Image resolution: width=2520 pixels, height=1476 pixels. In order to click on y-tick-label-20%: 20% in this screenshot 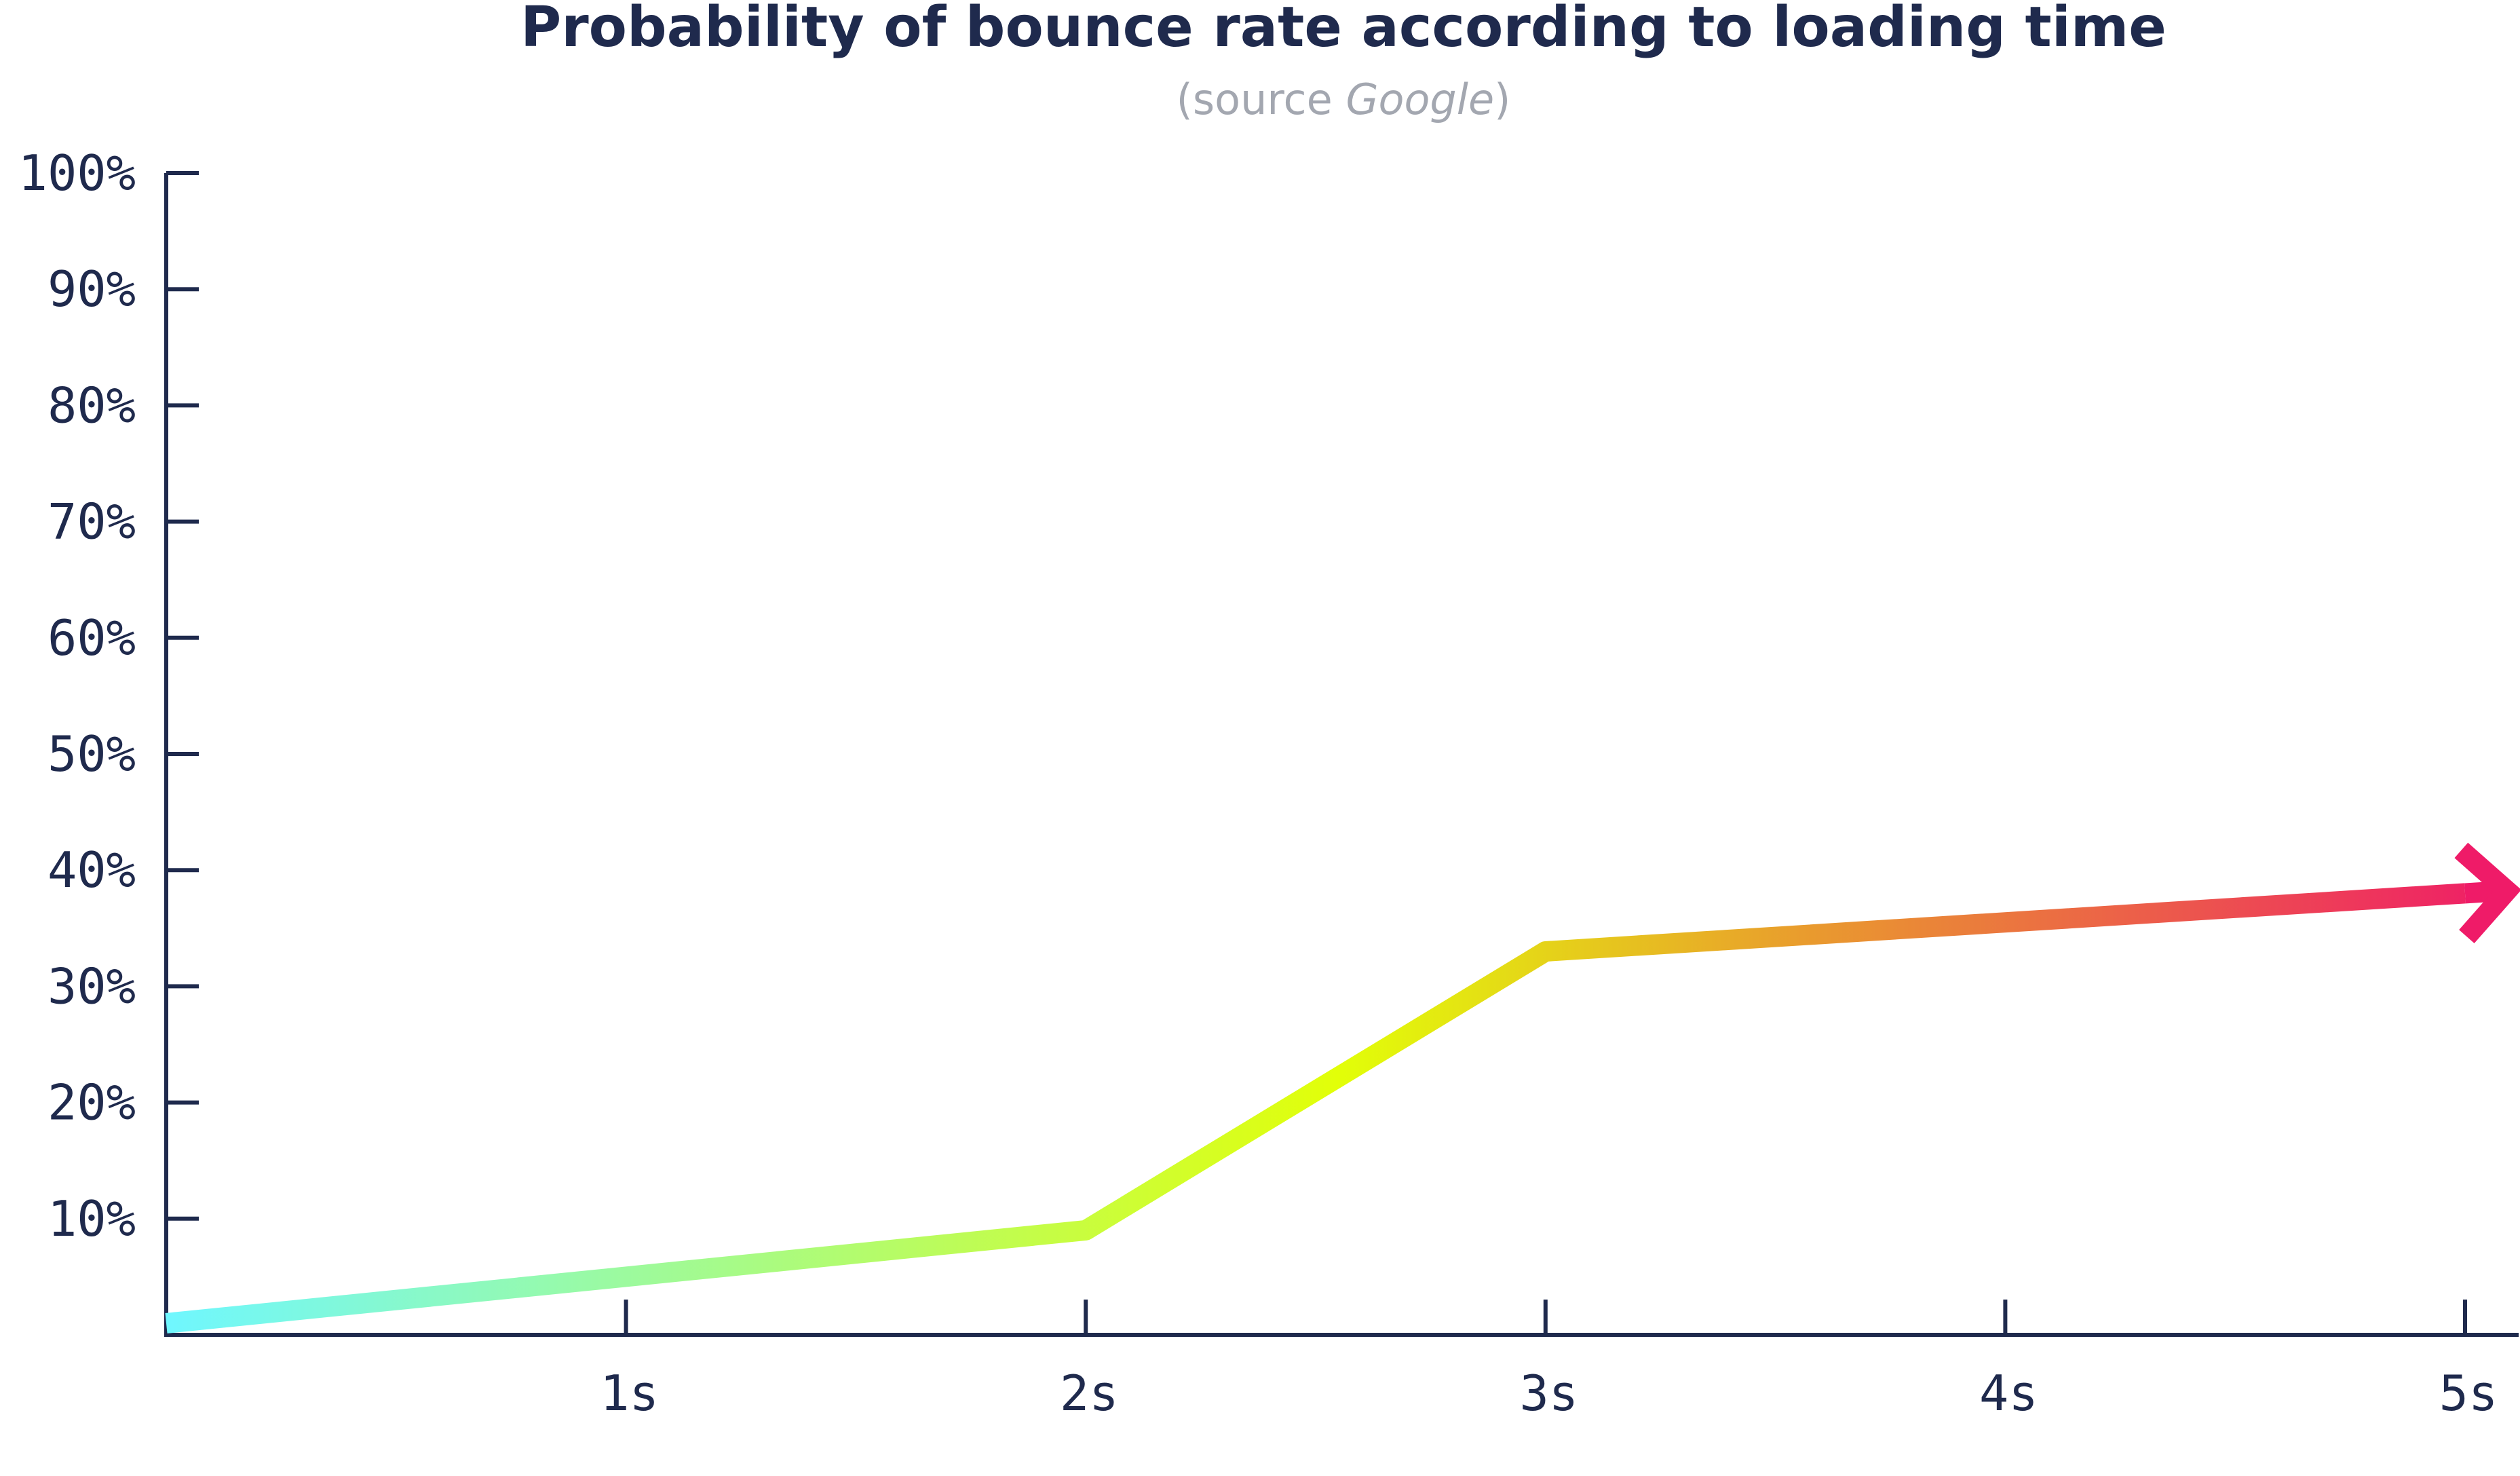, I will do `click(91, 1102)`.